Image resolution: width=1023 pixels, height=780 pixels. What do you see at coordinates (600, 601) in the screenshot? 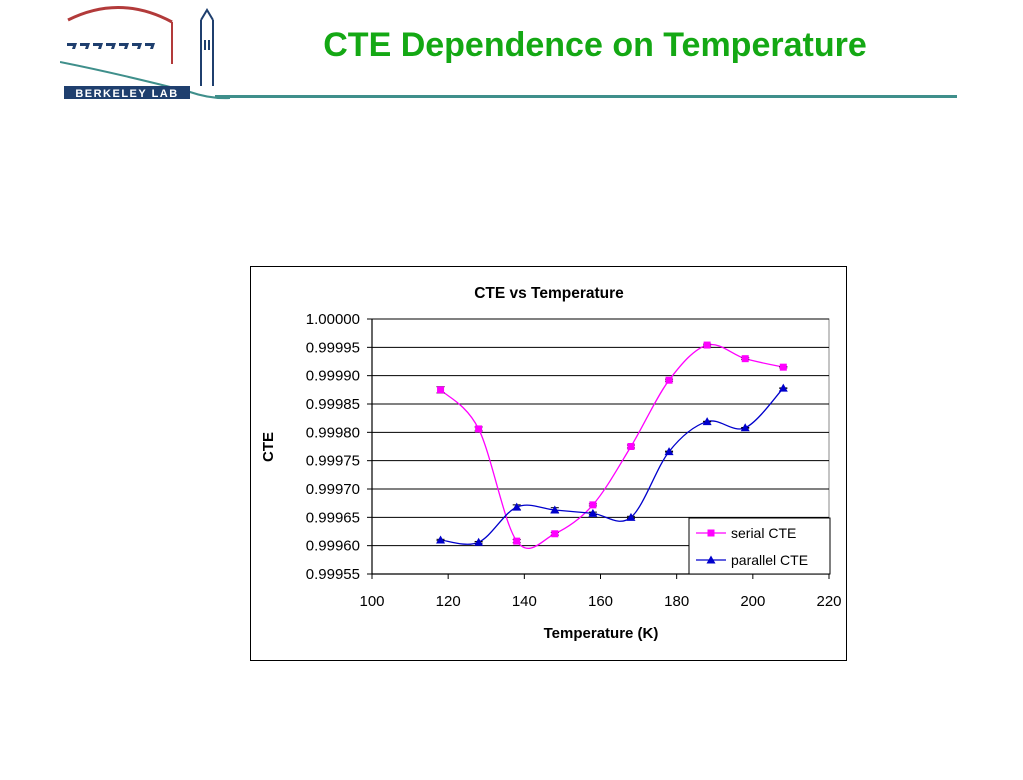
I see `x-tick-label: 160` at bounding box center [600, 601].